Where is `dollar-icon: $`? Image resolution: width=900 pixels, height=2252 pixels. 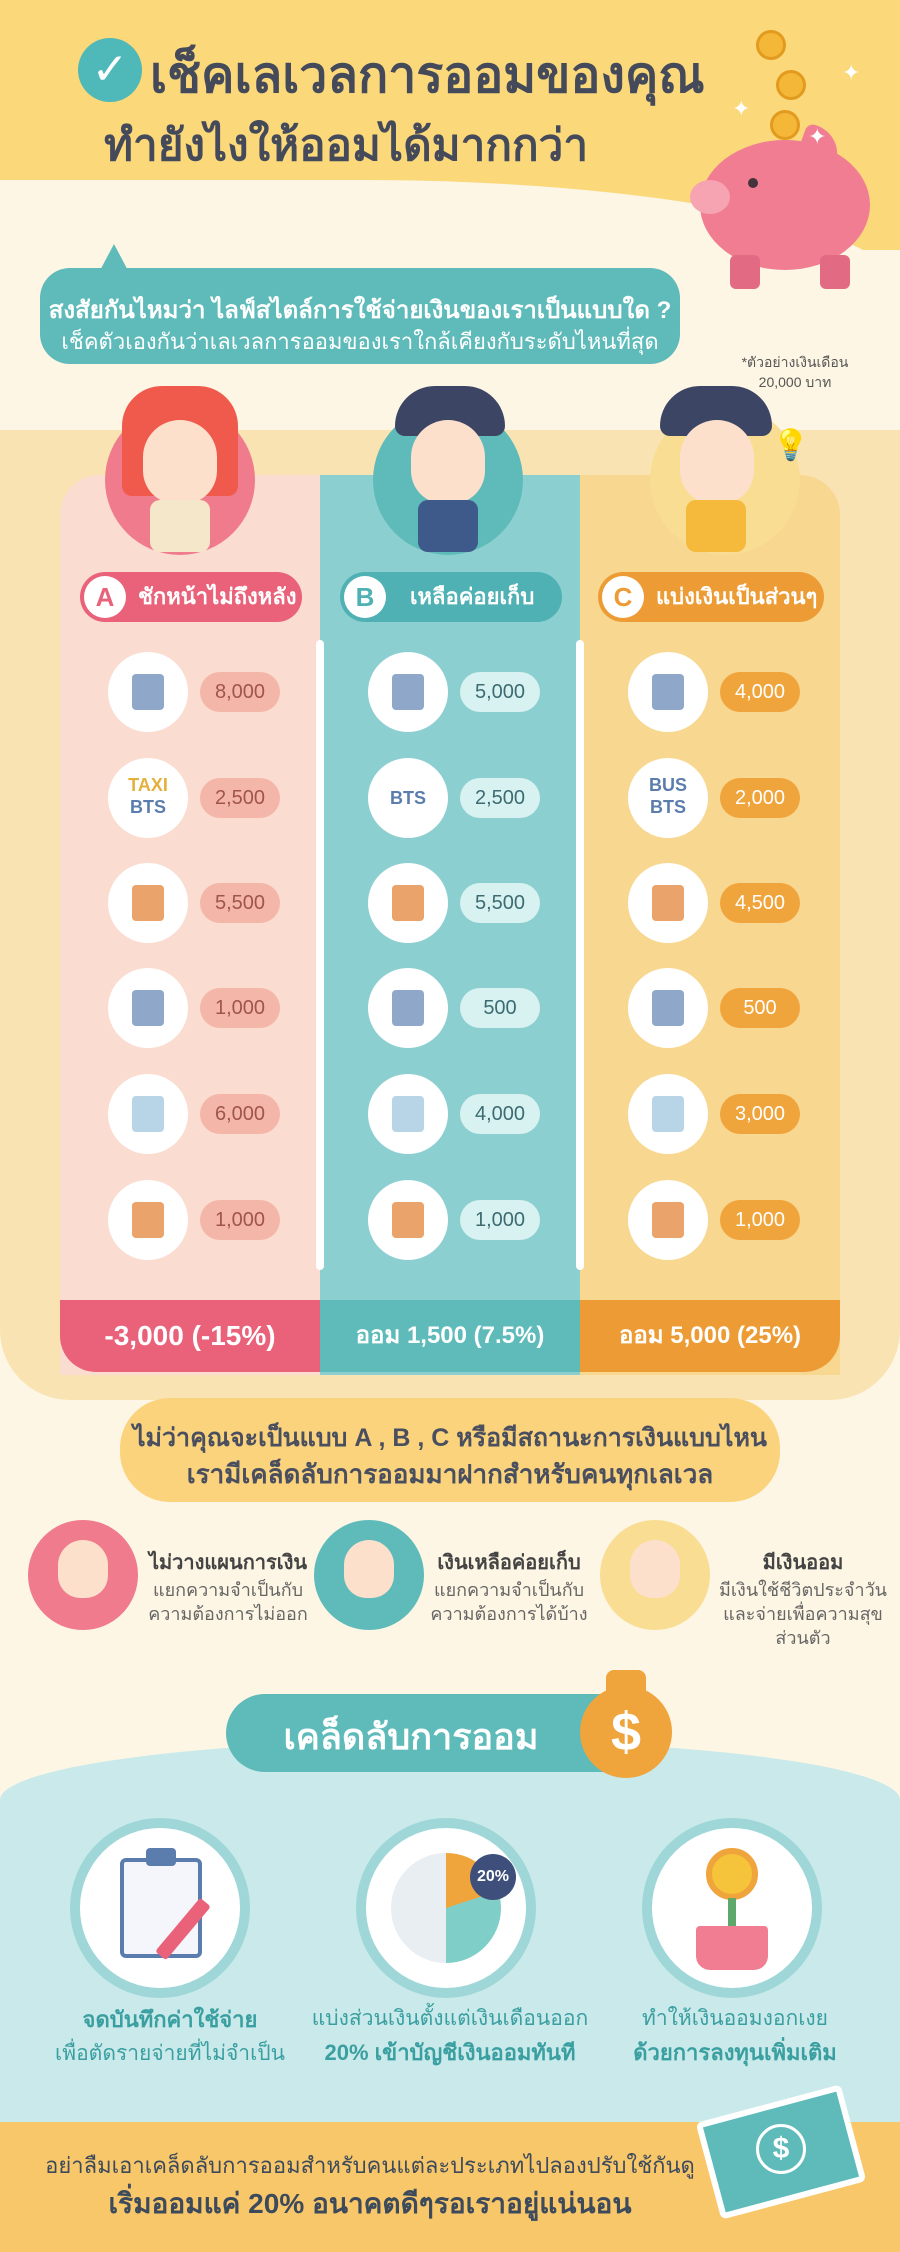 dollar-icon: $ is located at coordinates (781, 2149).